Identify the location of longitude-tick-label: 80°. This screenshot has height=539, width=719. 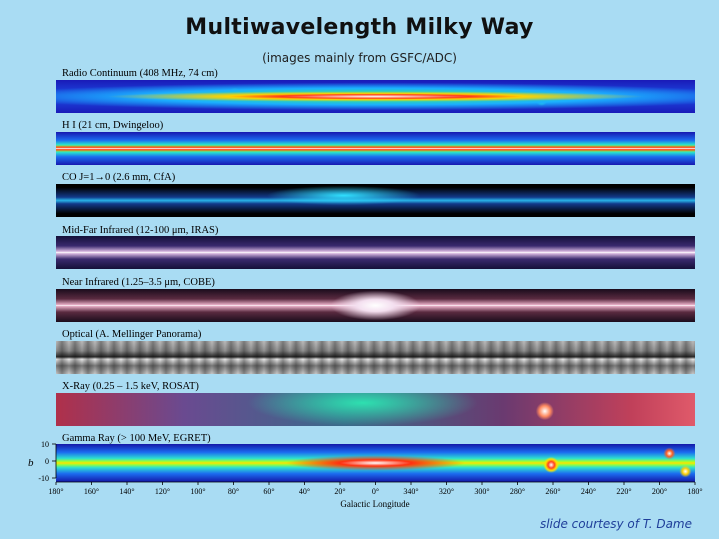
(233, 491).